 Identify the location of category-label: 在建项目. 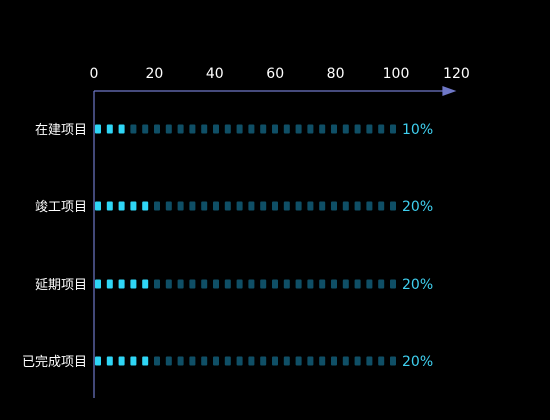
(61, 130).